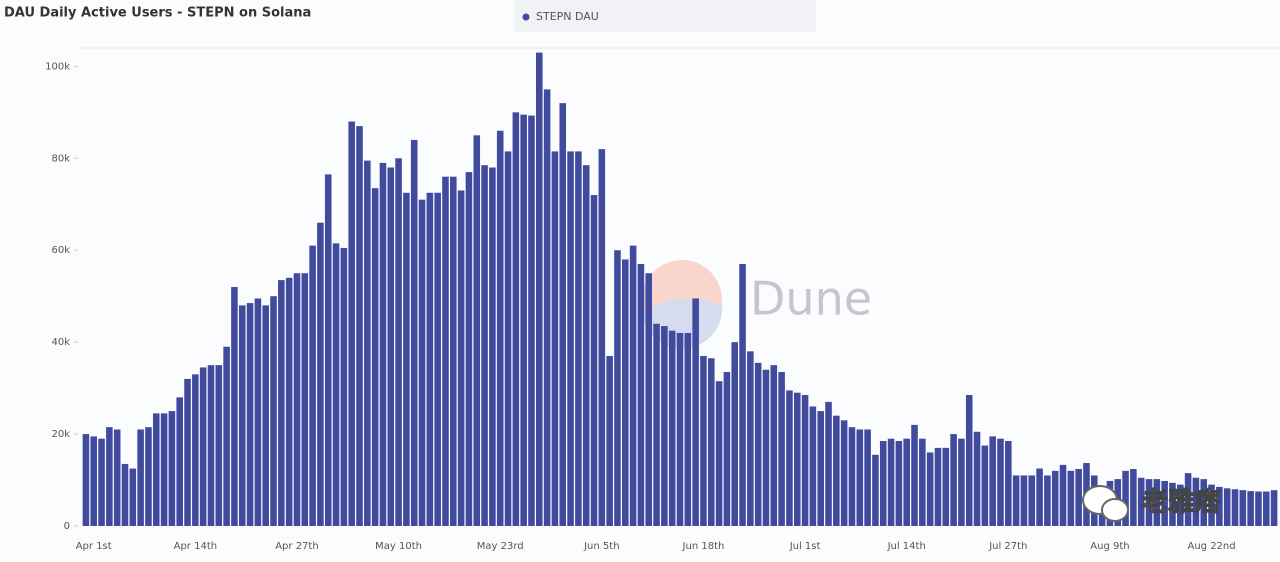 This screenshot has height=562, width=1280. Describe the element at coordinates (398, 546) in the screenshot. I see `x-tick-label: May 10th` at that location.